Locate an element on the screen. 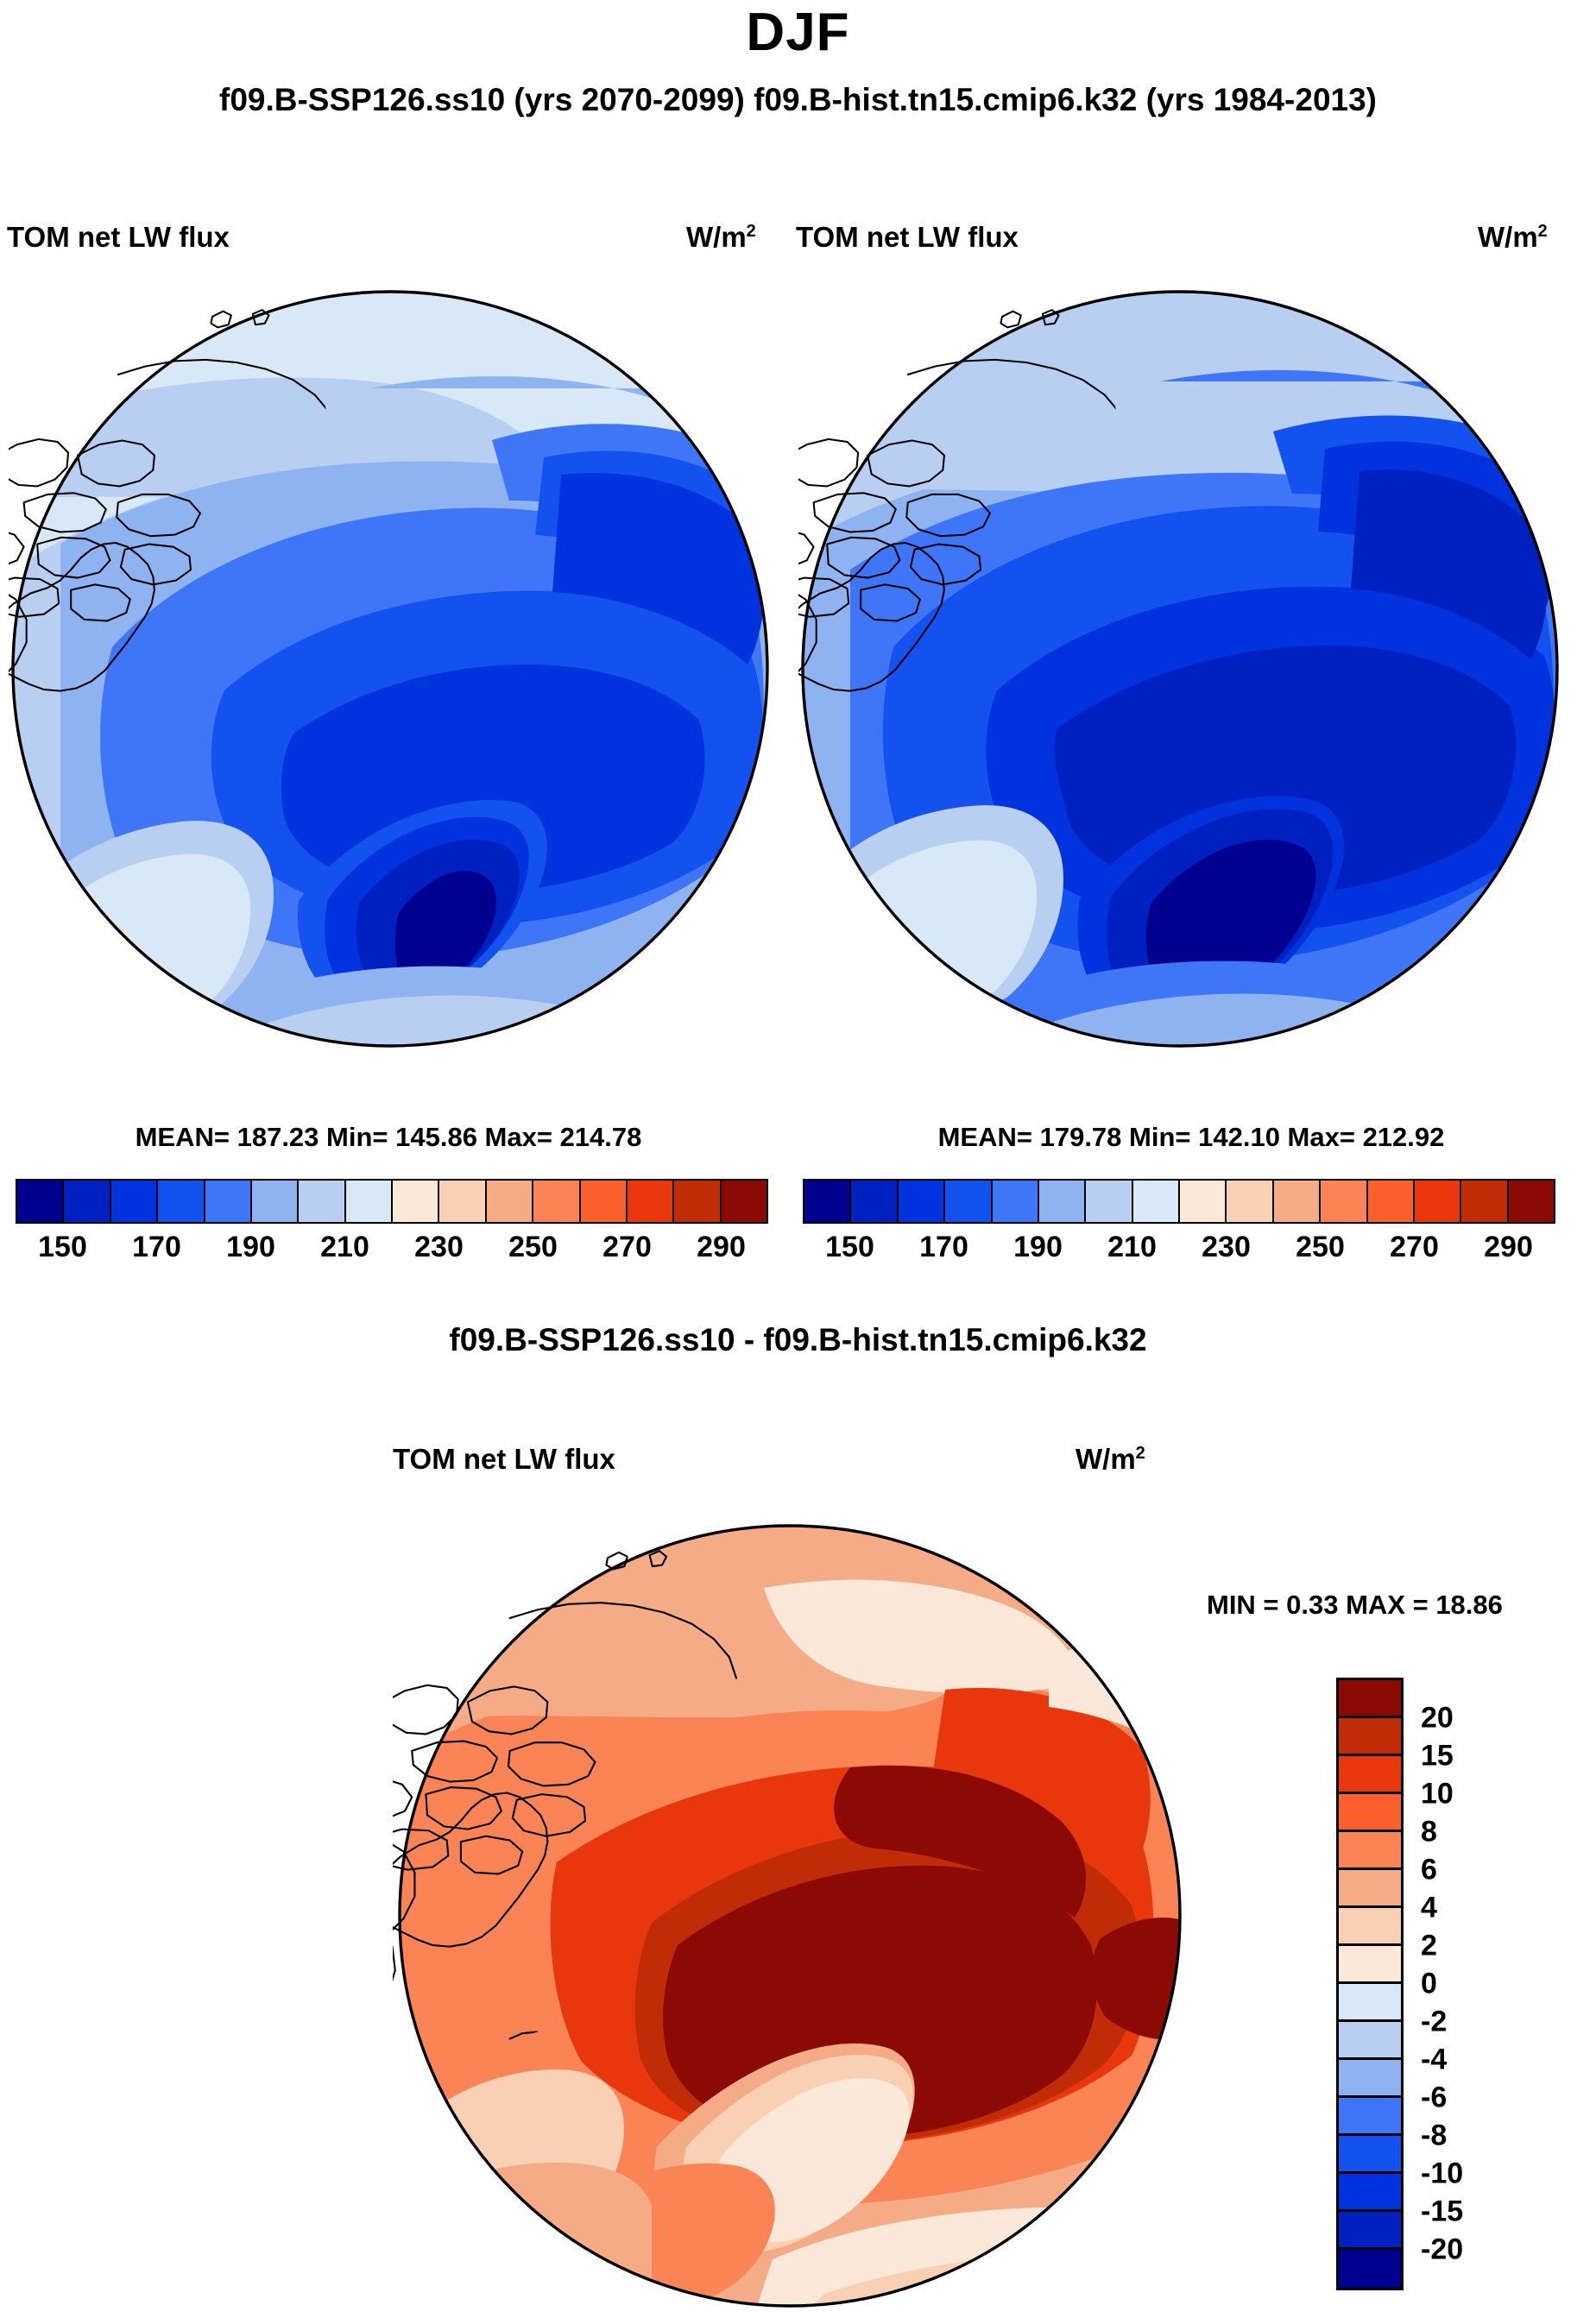  colorbar-right: 150 170 190 210 230 250 270 290 is located at coordinates (1179, 1224).